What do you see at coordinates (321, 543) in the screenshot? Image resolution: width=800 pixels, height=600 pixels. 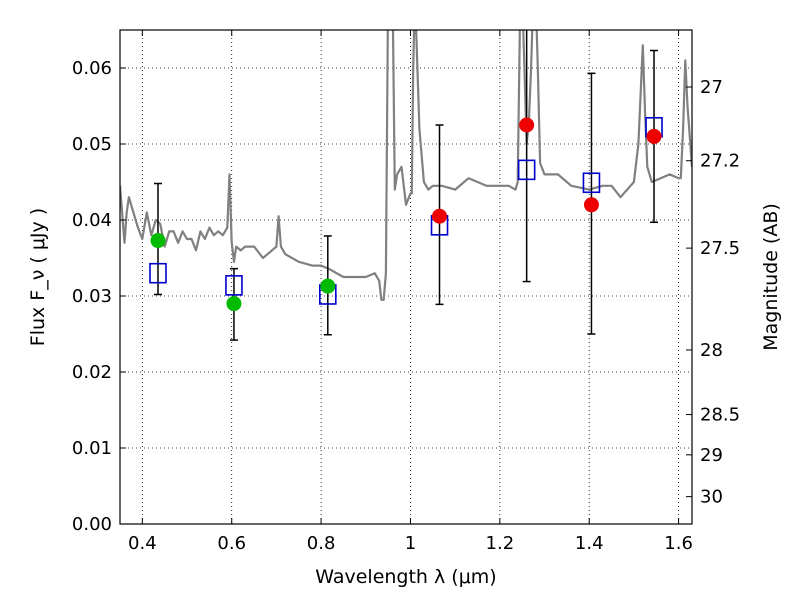 I see `x-tick-label: 0.8` at bounding box center [321, 543].